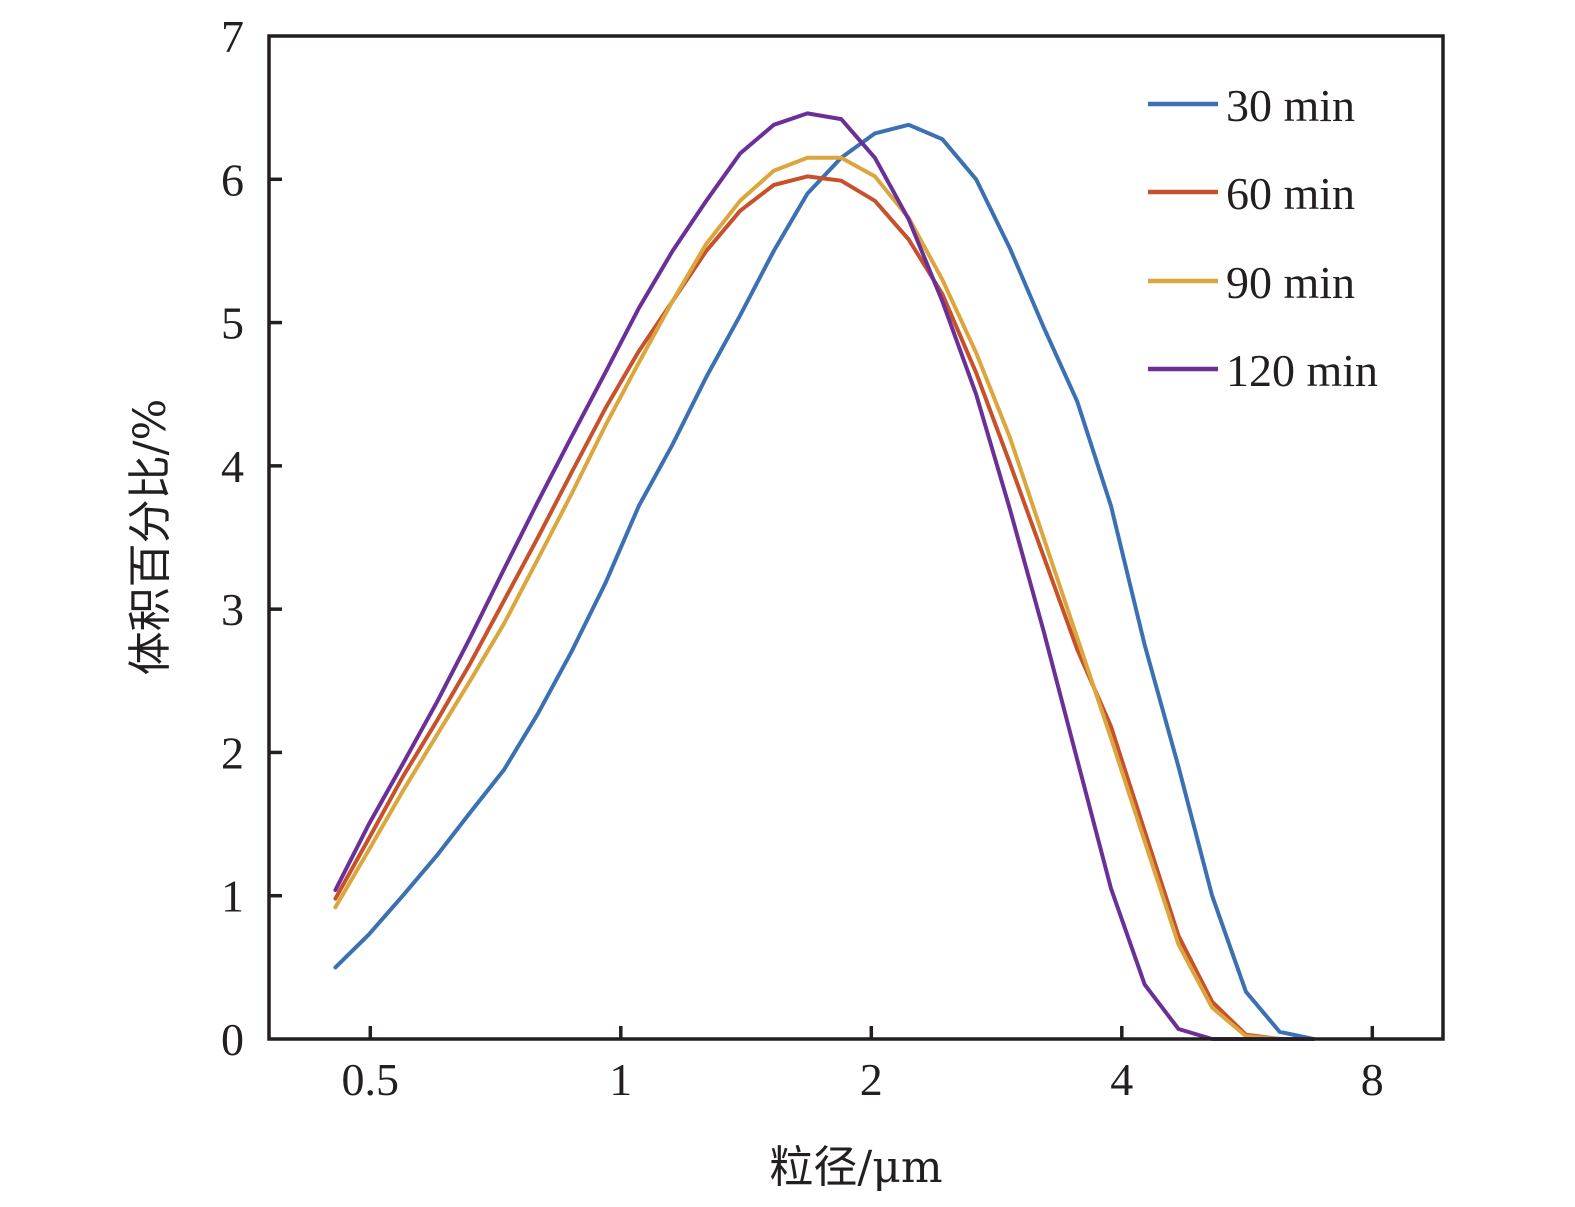 This screenshot has width=1575, height=1207. I want to click on y-tick-label: 3, so click(232, 609).